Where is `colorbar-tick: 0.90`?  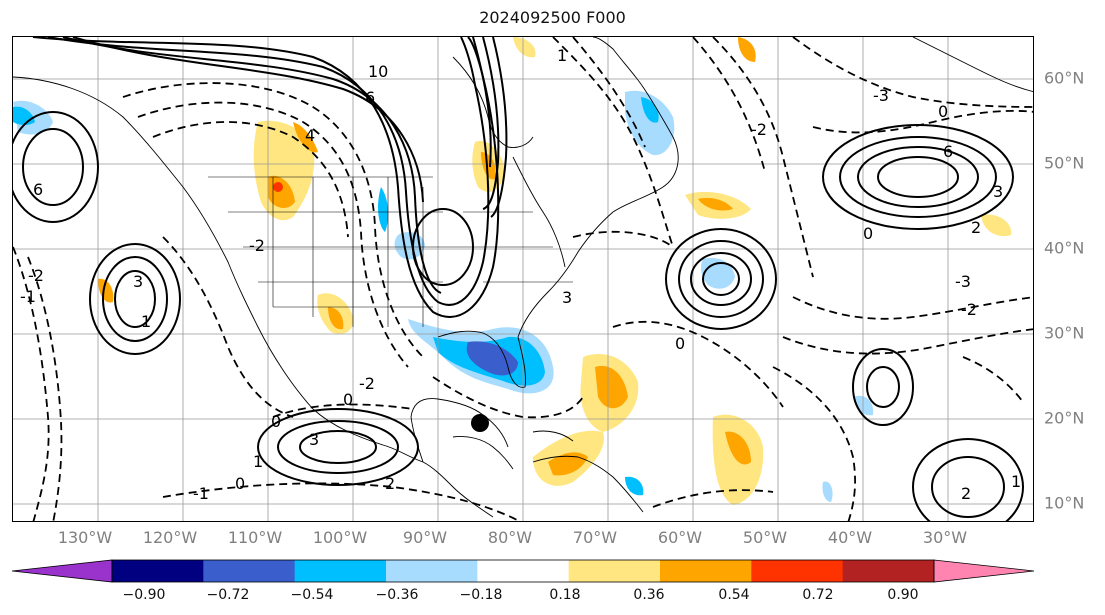 colorbar-tick: 0.90 is located at coordinates (903, 595).